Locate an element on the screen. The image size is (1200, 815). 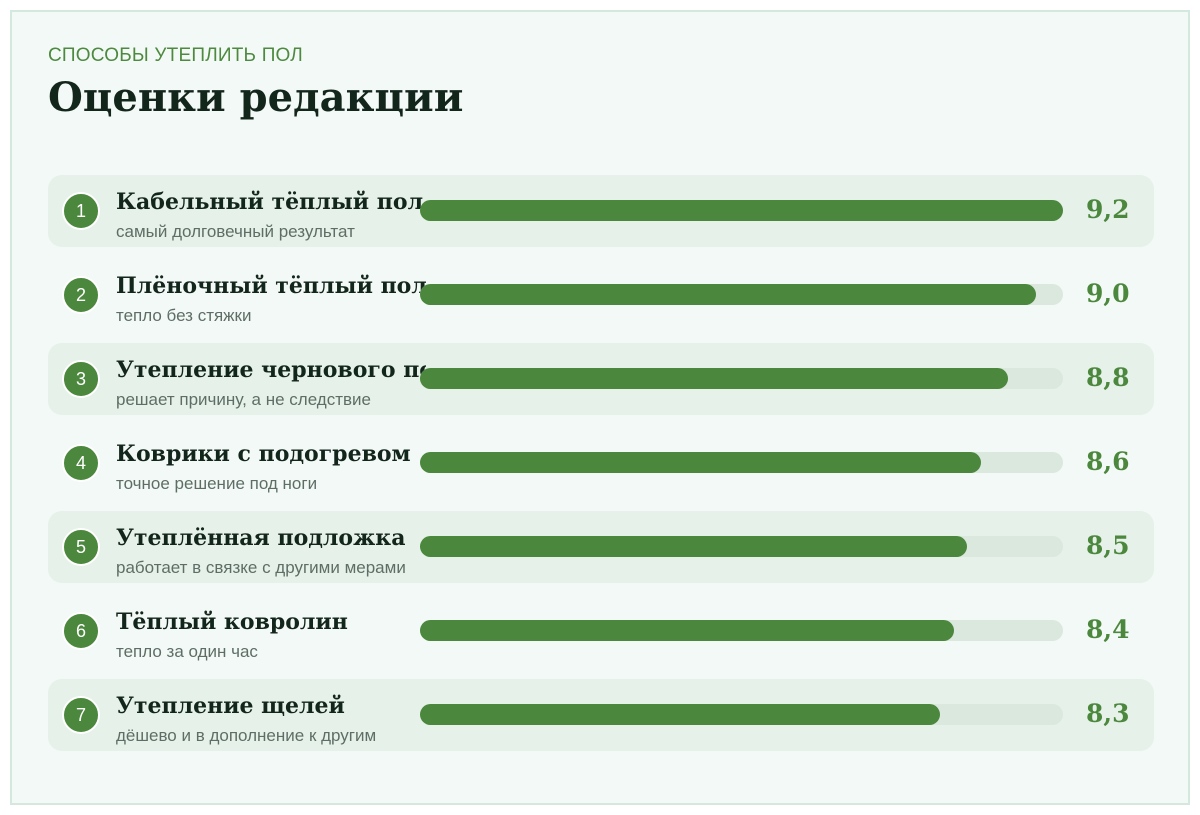
score-label: 8,3 is located at coordinates (1108, 713).